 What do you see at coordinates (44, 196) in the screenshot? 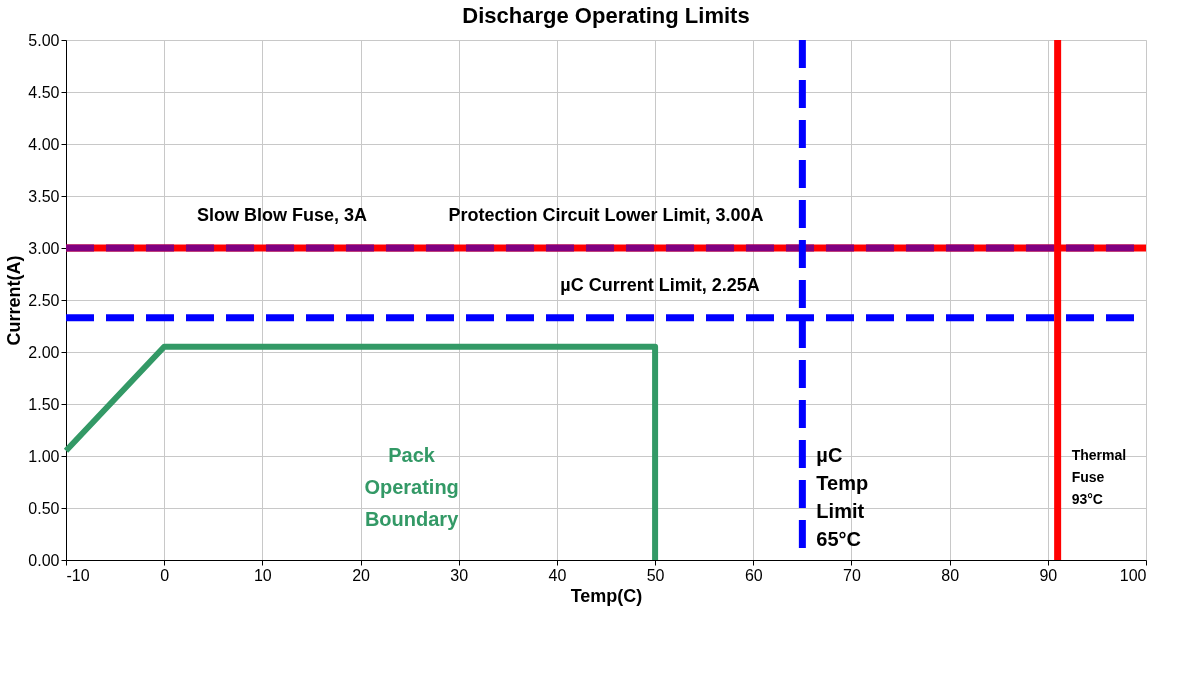
I see `y-tick-label: 3.50` at bounding box center [44, 196].